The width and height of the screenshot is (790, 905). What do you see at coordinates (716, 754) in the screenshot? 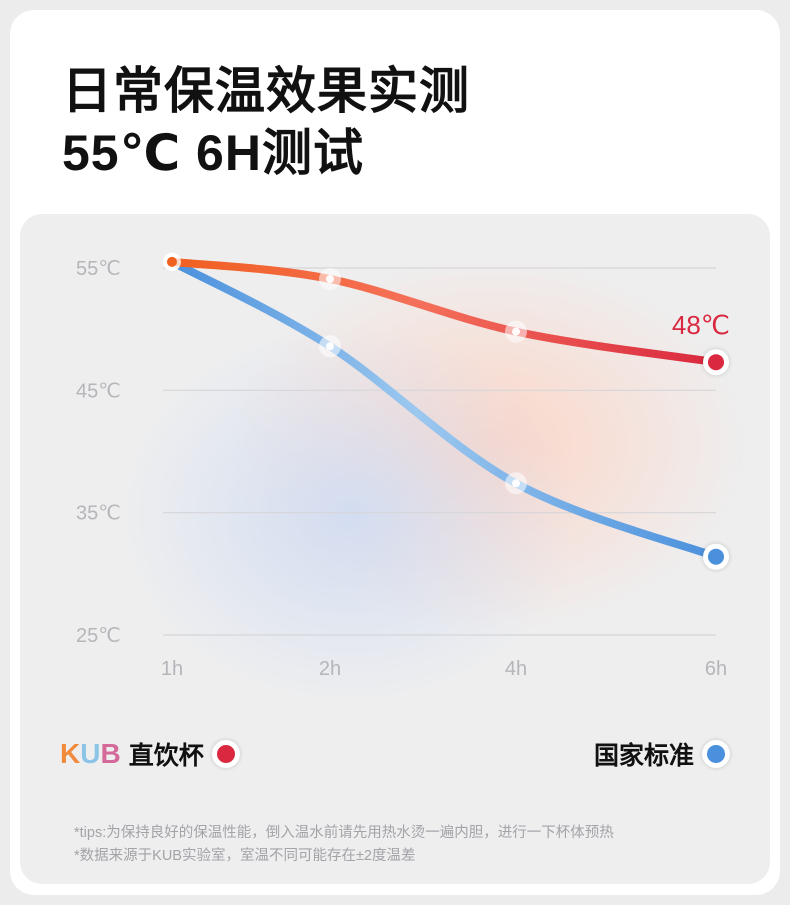
I see `legend-swatch-national` at bounding box center [716, 754].